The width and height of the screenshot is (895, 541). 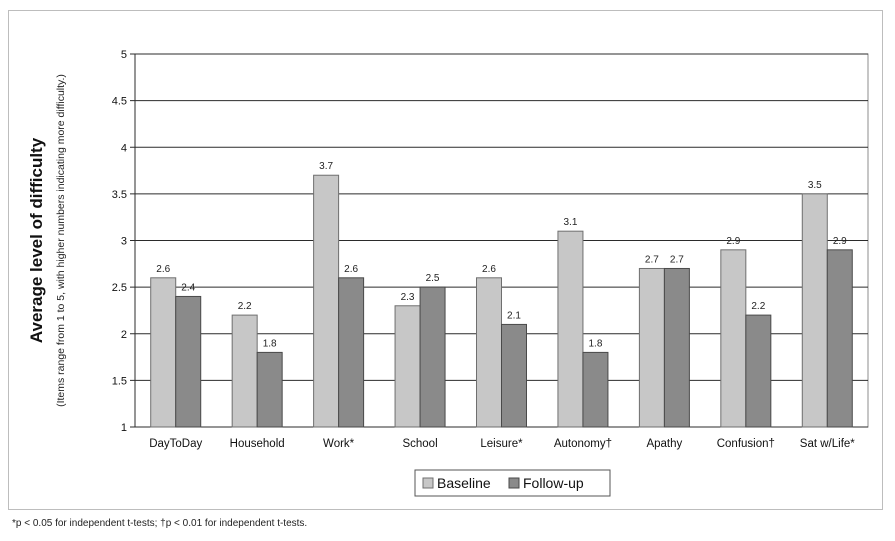 I want to click on y-tick-label: 4.5, so click(x=119, y=102).